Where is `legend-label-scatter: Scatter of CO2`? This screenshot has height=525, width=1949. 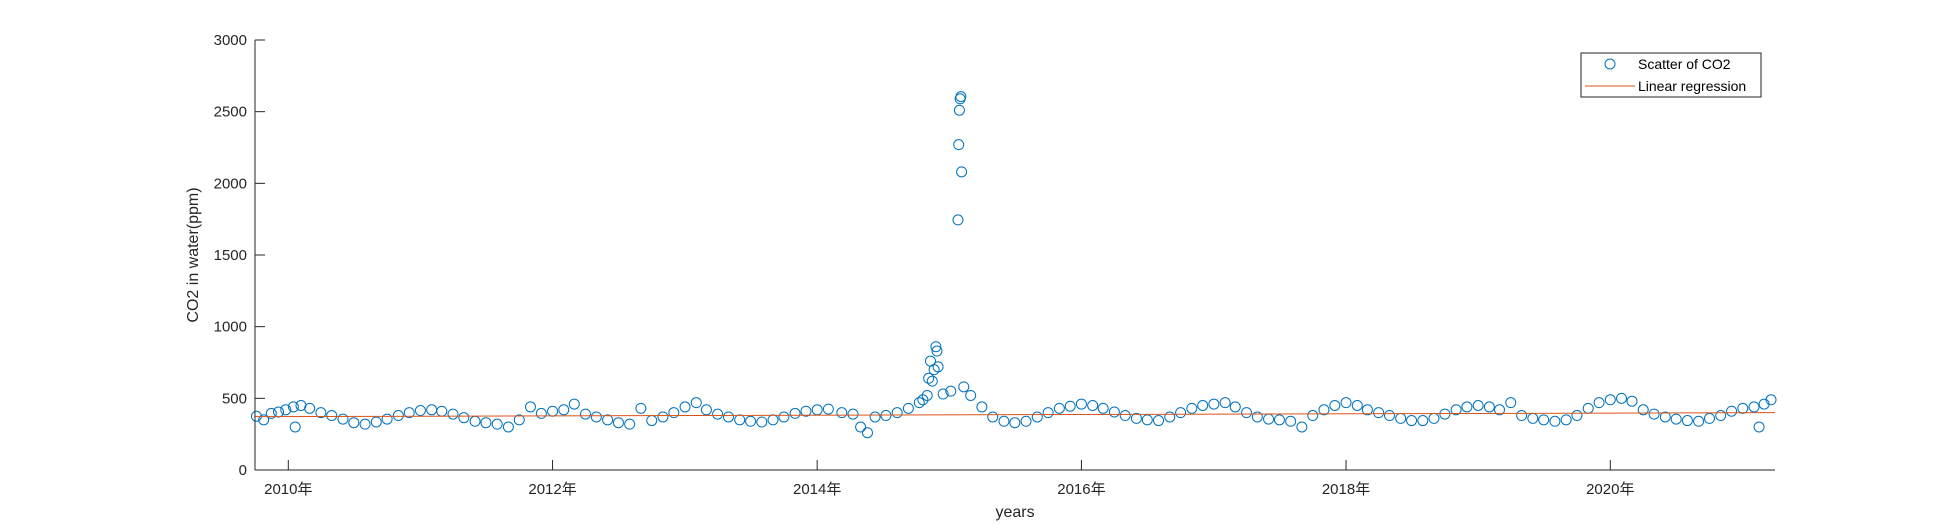 legend-label-scatter: Scatter of CO2 is located at coordinates (1684, 64).